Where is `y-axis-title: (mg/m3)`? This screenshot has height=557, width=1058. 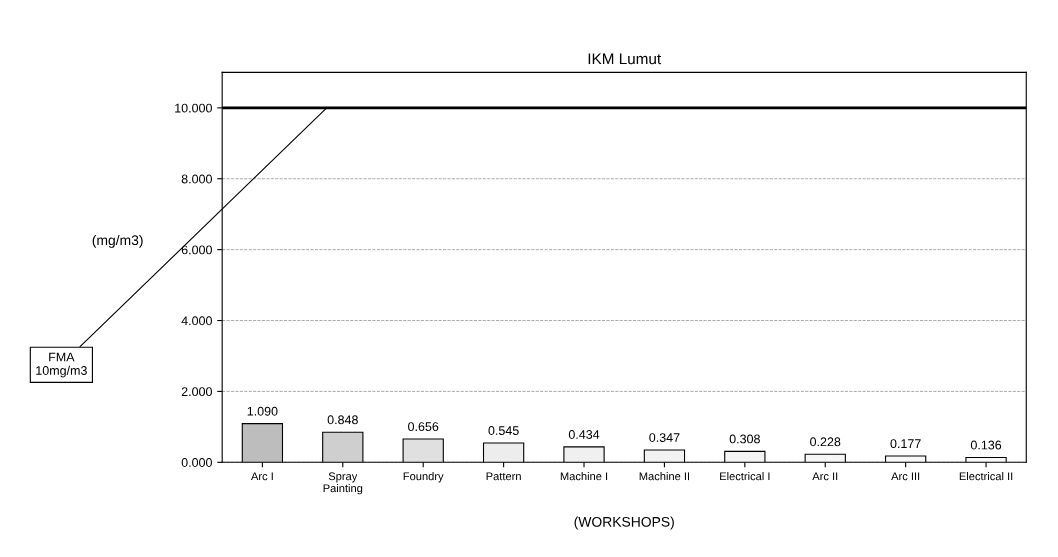
y-axis-title: (mg/m3) is located at coordinates (117, 241).